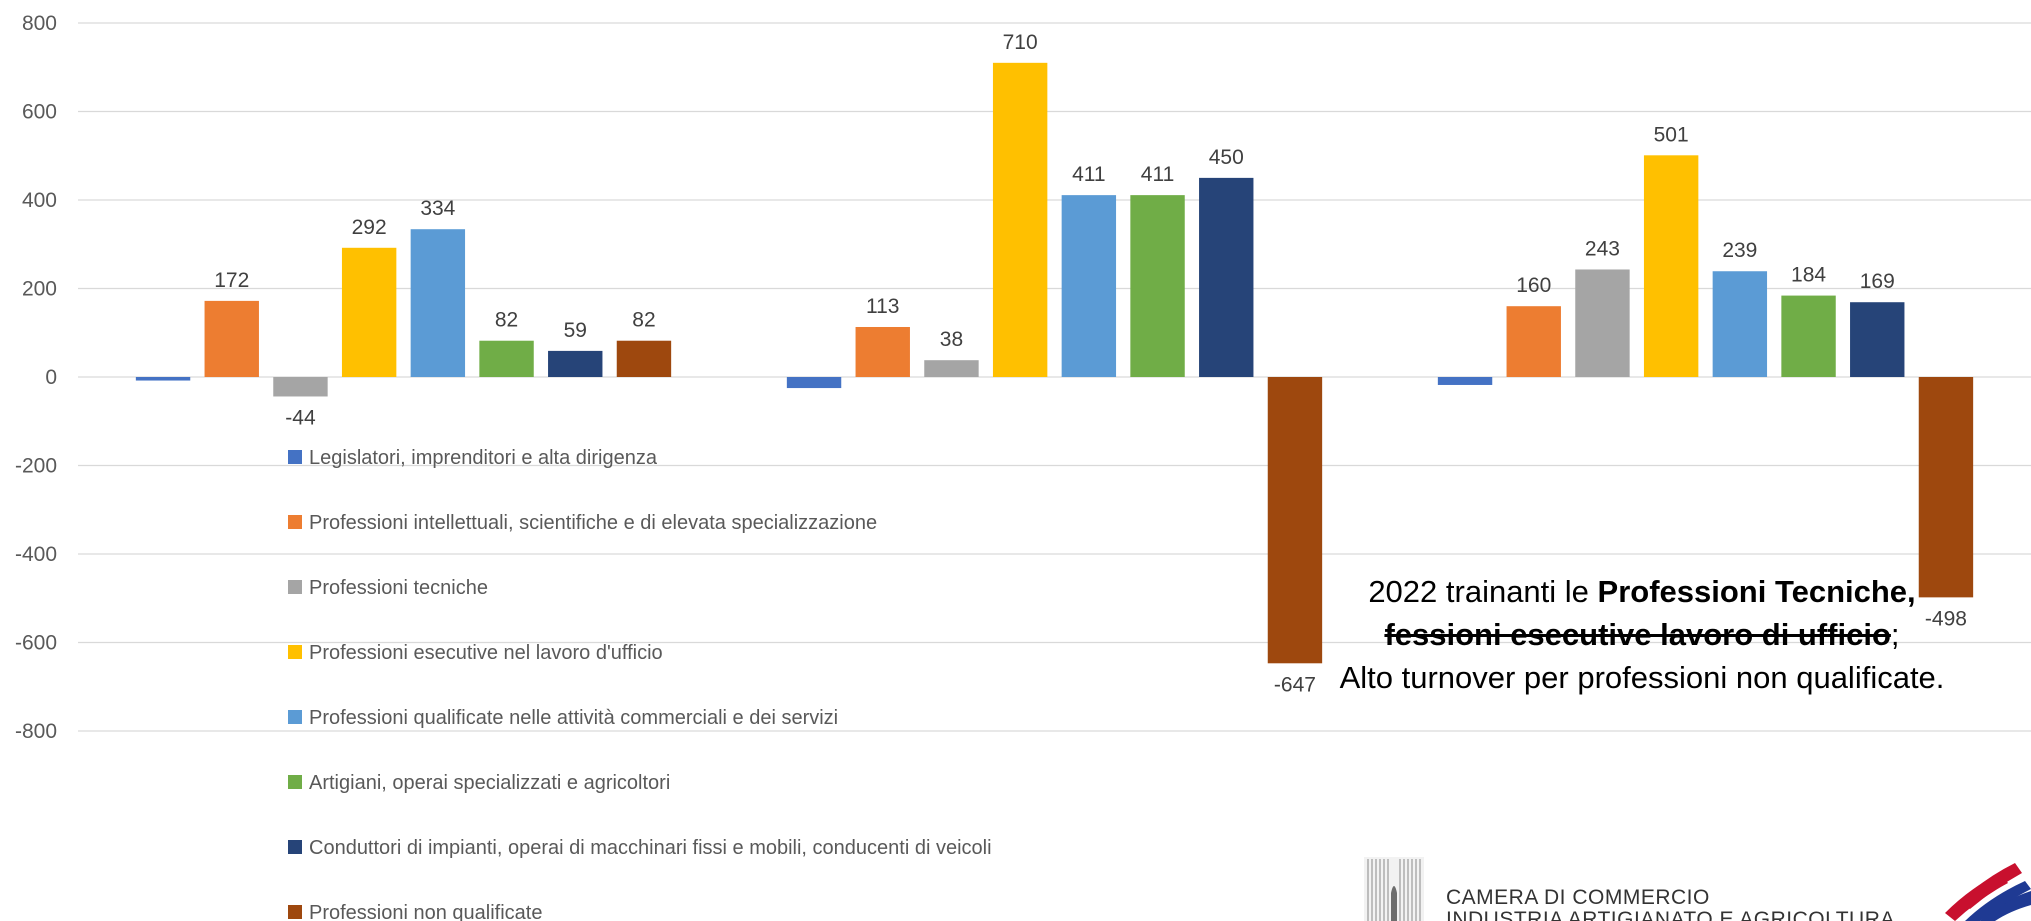 The width and height of the screenshot is (2031, 921). I want to click on data-label: 172, so click(231, 280).